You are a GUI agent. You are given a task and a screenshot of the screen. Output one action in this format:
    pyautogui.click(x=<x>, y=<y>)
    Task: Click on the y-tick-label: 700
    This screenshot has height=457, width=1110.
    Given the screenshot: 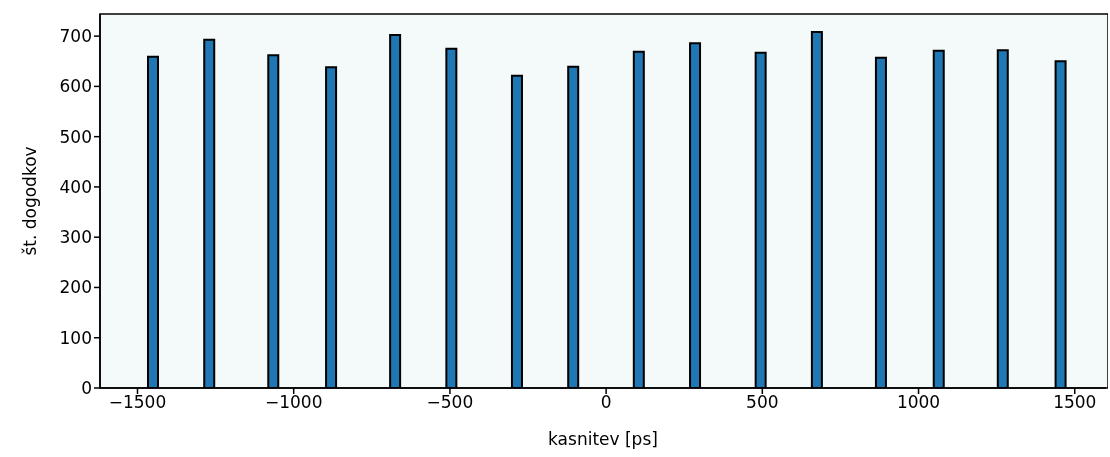 What is the action you would take?
    pyautogui.click(x=75, y=36)
    